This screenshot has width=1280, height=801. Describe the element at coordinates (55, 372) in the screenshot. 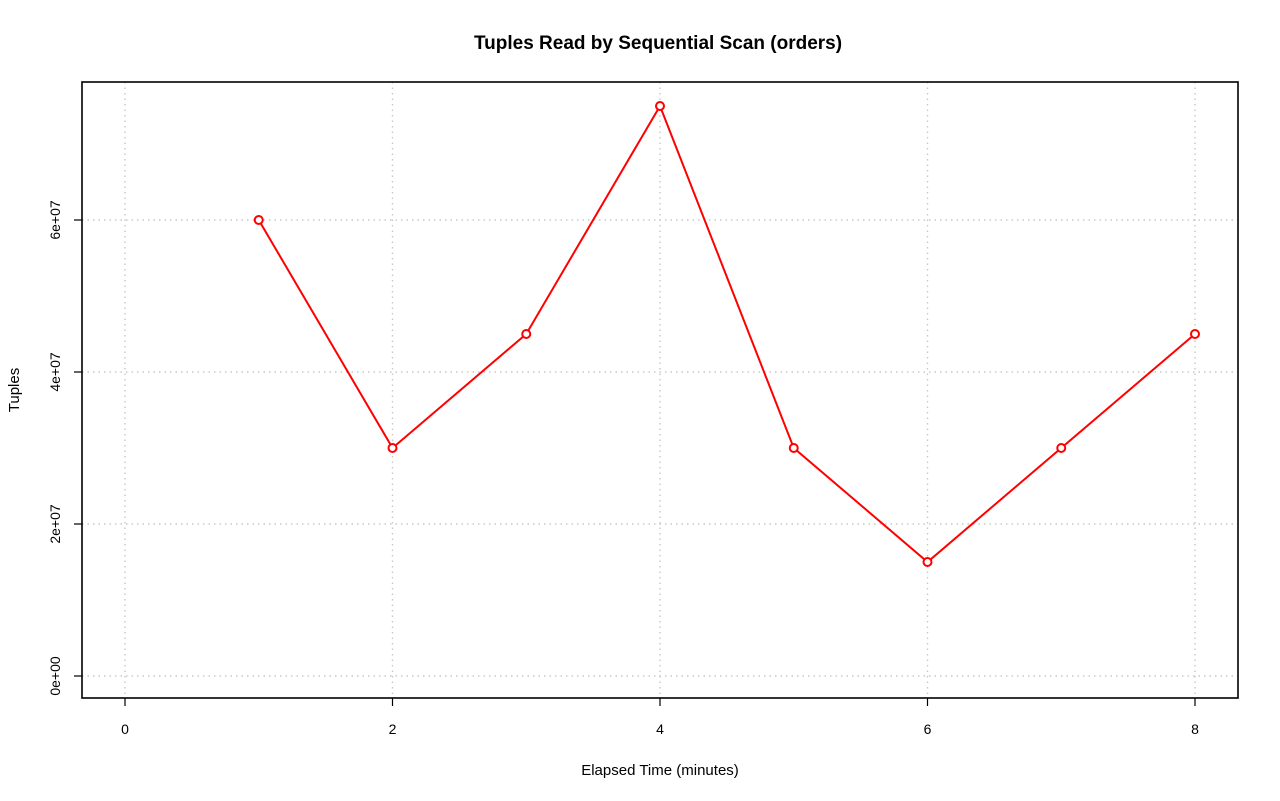

I see `y-tick-label: 4e+07` at that location.